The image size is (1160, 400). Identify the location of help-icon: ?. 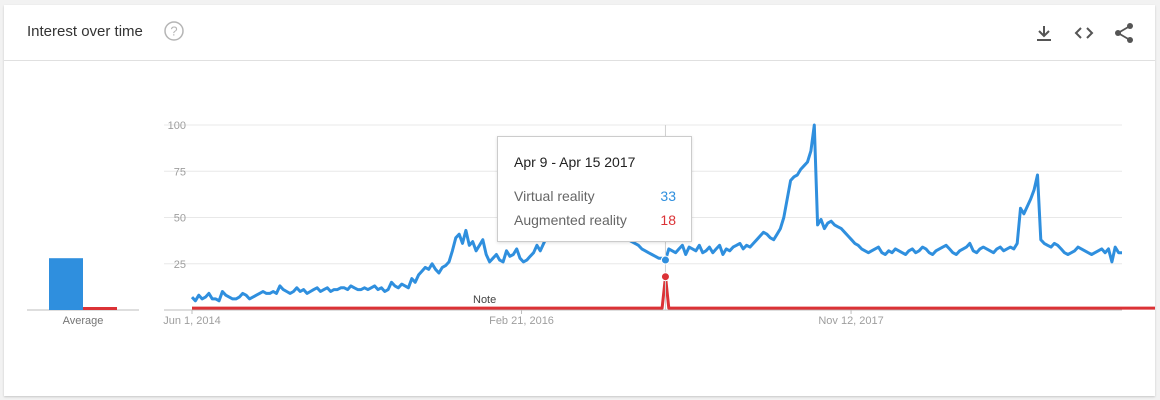
(174, 31).